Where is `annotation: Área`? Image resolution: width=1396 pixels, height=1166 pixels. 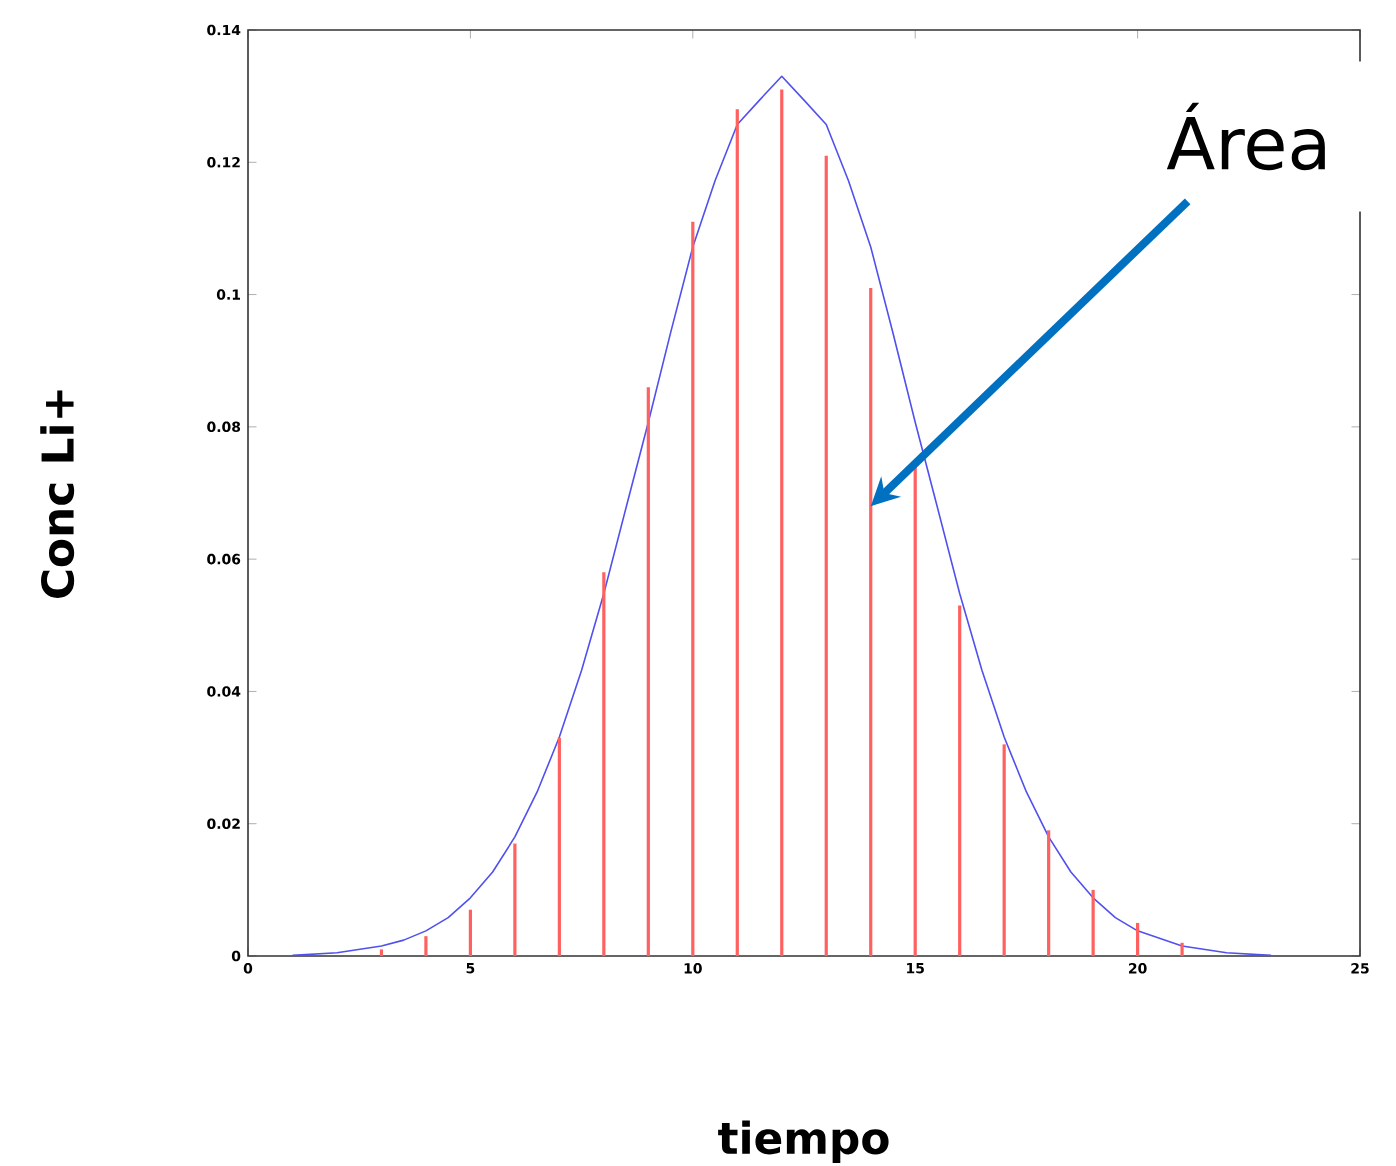
annotation: Área is located at coordinates (1245, 136).